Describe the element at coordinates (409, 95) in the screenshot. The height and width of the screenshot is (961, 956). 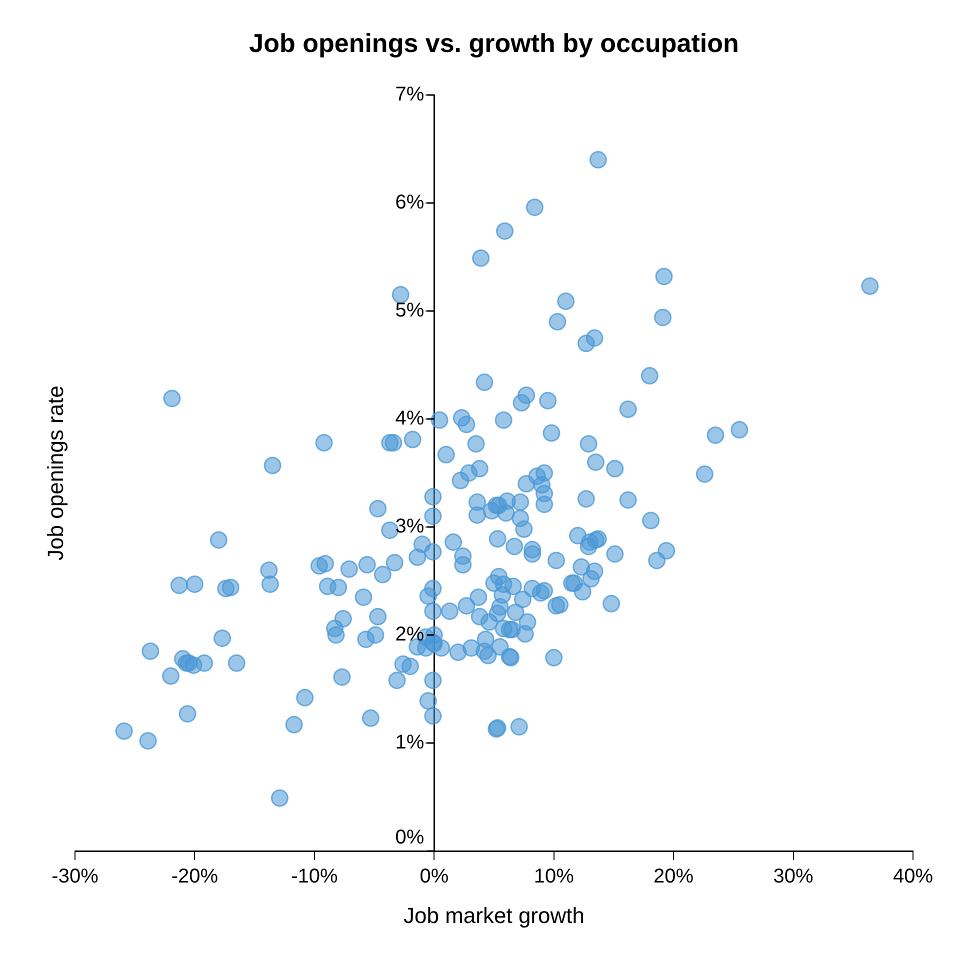
I see `y-tick-label: 7%` at that location.